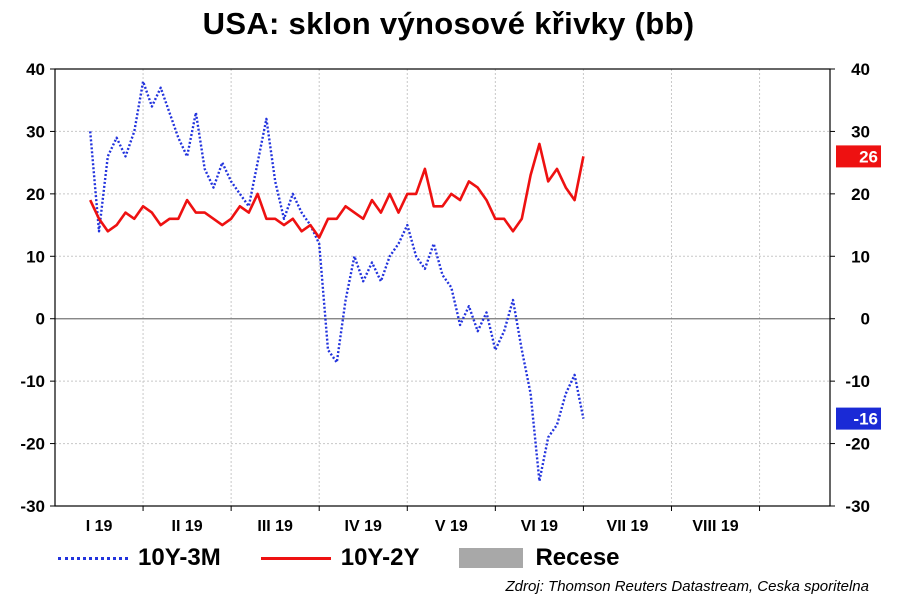 Image resolution: width=897 pixels, height=608 pixels. Describe the element at coordinates (857, 444) in the screenshot. I see `y-tick-label-right: -20` at that location.